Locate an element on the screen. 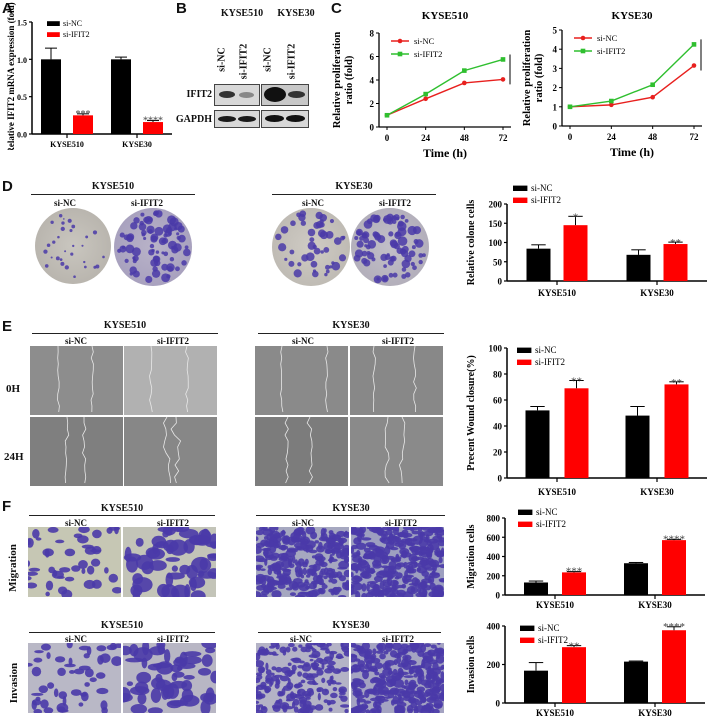 The height and width of the screenshot is (720, 708). y-tick-label: 3 is located at coordinates (555, 69).